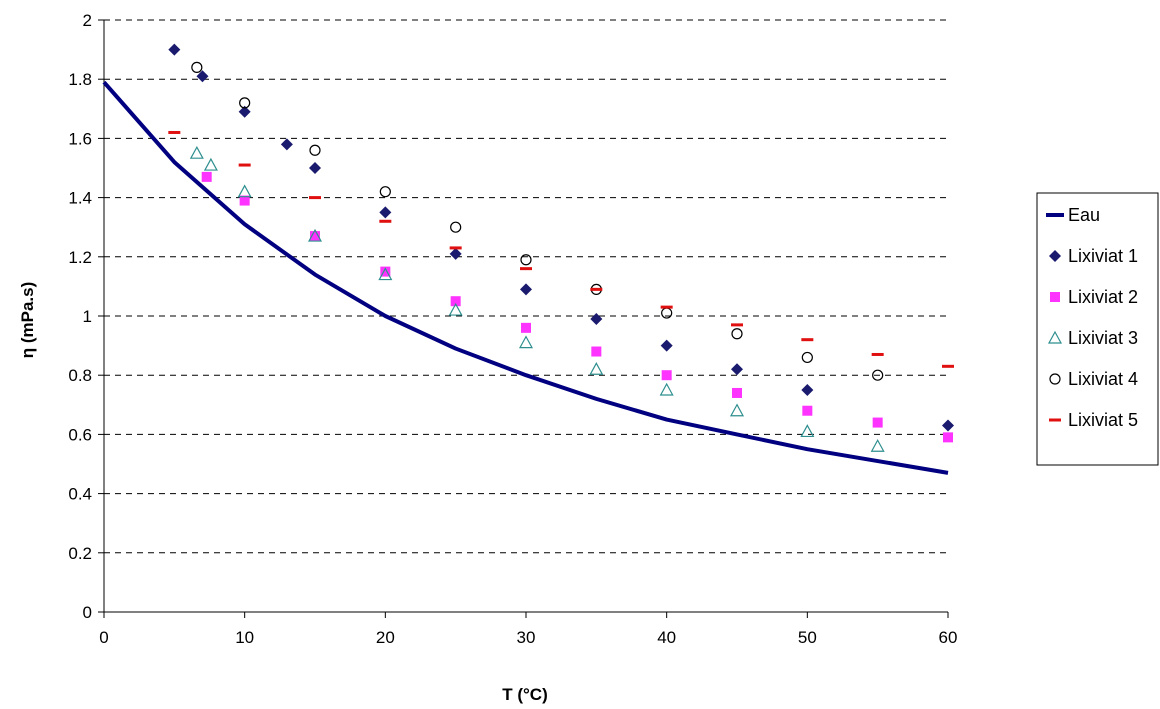 This screenshot has width=1160, height=709. What do you see at coordinates (80, 138) in the screenshot?
I see `y-tick-label: 1.6` at bounding box center [80, 138].